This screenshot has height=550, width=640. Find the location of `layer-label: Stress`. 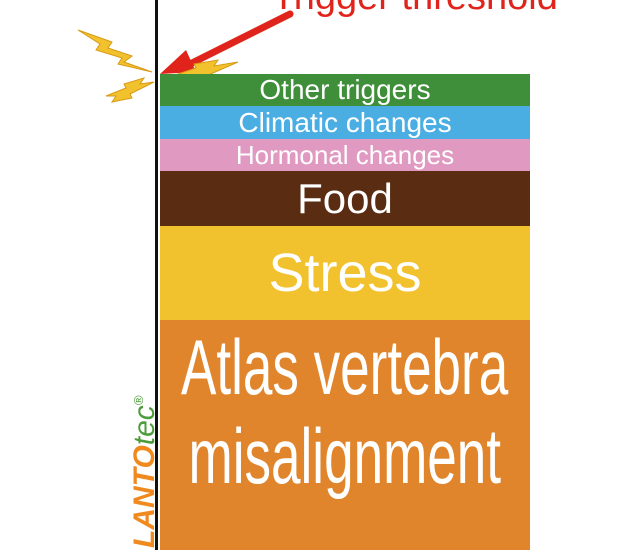

layer-label: Stress is located at coordinates (345, 273).